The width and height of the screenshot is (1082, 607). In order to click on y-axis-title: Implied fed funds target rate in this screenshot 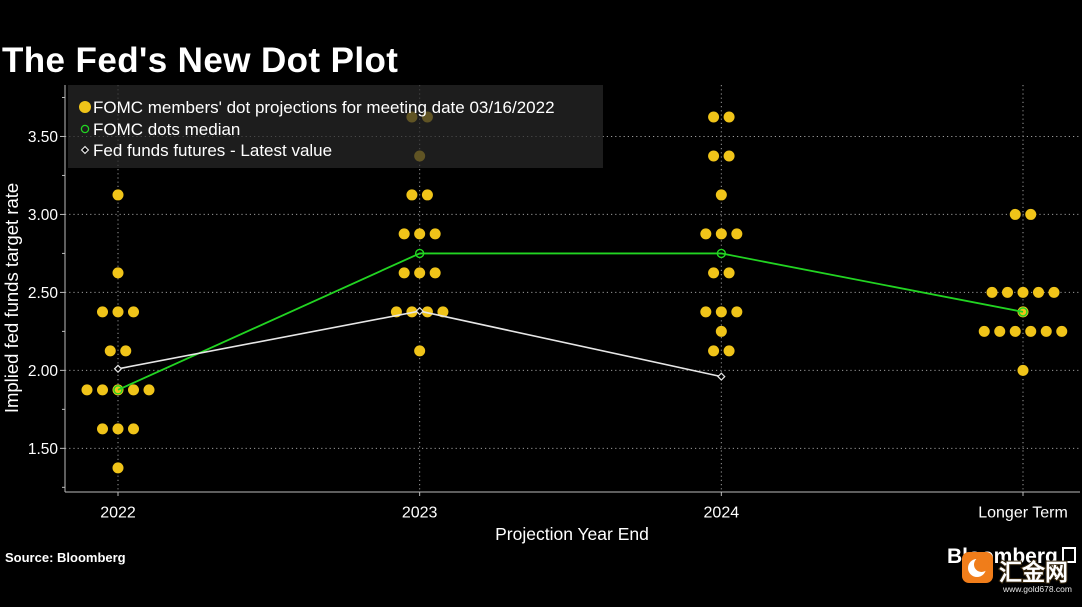, I will do `click(11, 298)`.